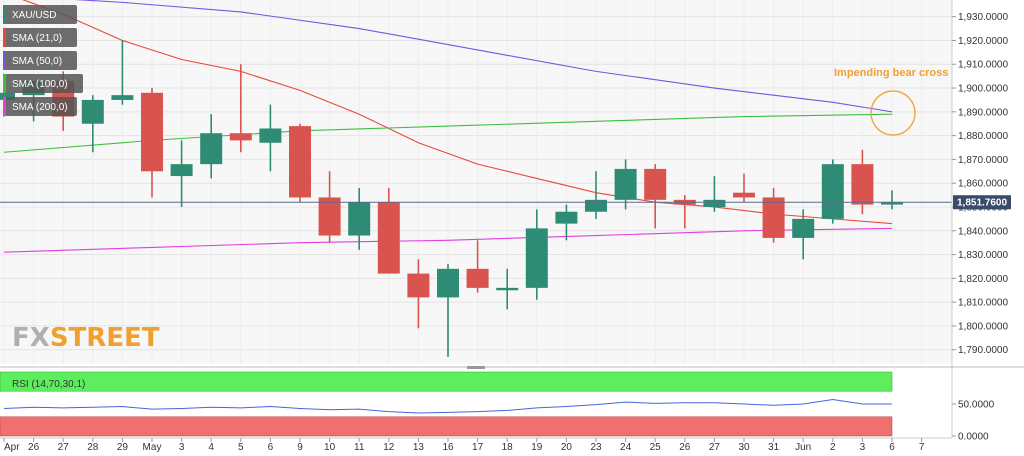 This screenshot has height=456, width=1024. I want to click on rsi-line, so click(447, 406).